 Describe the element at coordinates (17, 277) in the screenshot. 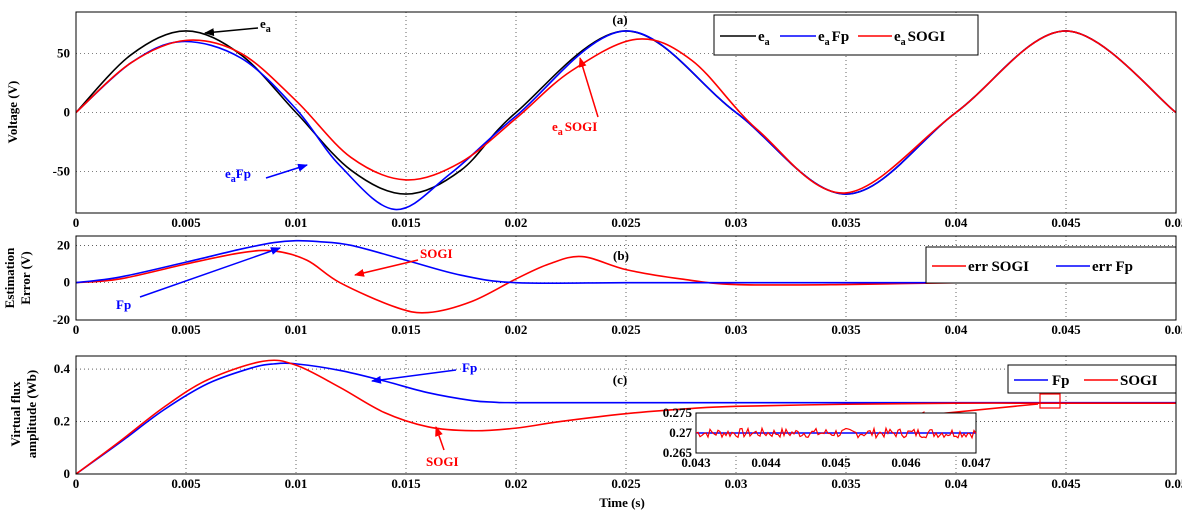

I see `panel-b-ylabel: EstimationError (V)` at that location.